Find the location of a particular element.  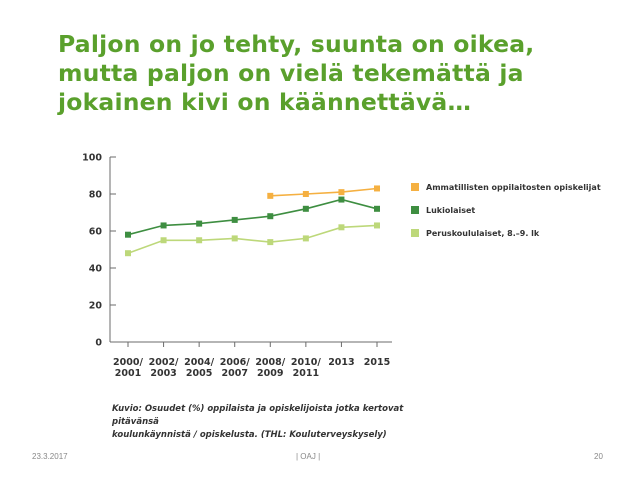

y-tick-label: 100 is located at coordinates (92, 158).